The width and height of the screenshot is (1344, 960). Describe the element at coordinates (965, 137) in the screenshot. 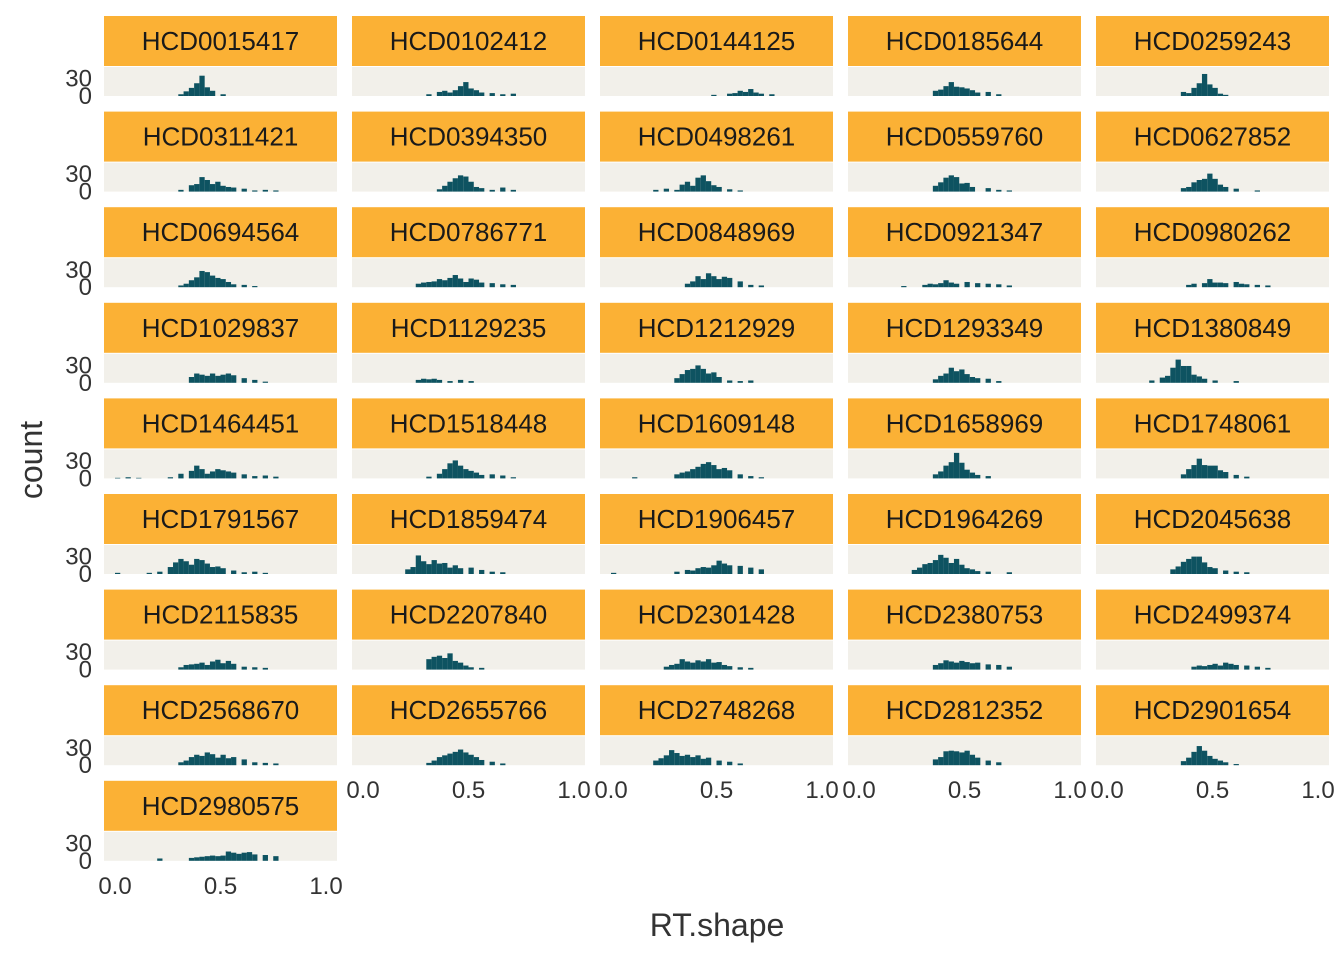

I see `facet-label: HCD0559760` at that location.